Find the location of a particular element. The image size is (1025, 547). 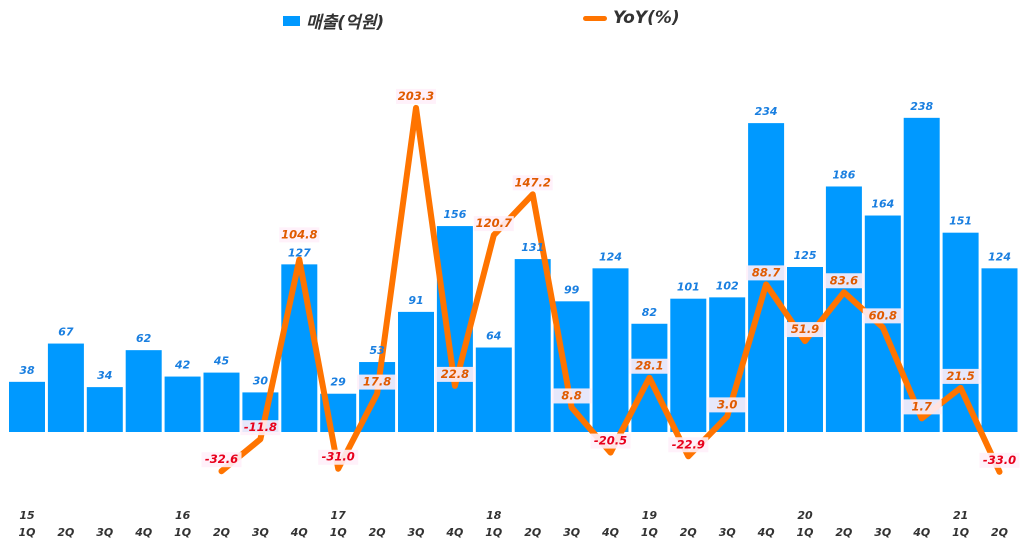

yoy-value-label: 51.9 is located at coordinates (805, 329).